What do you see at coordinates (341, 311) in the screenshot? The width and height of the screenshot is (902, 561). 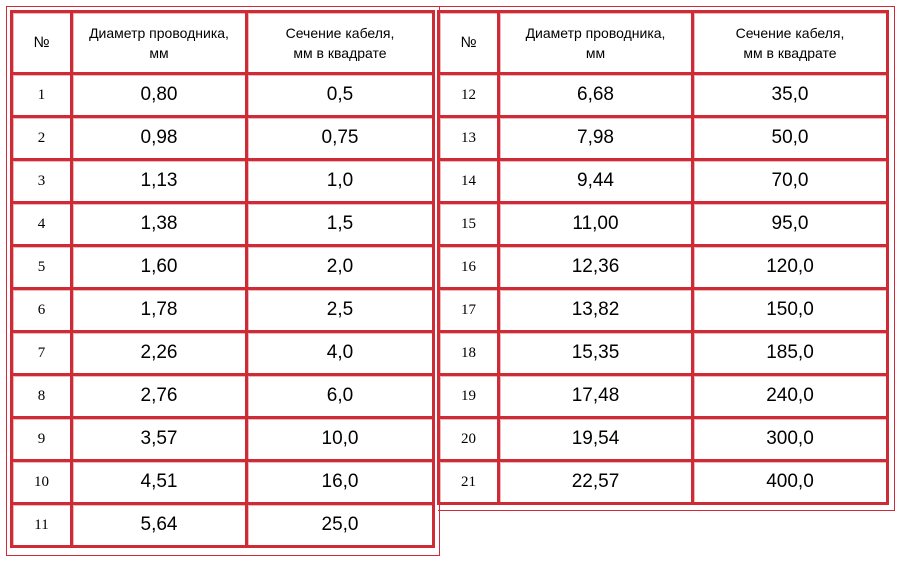 I see `section-value: 2,5` at bounding box center [341, 311].